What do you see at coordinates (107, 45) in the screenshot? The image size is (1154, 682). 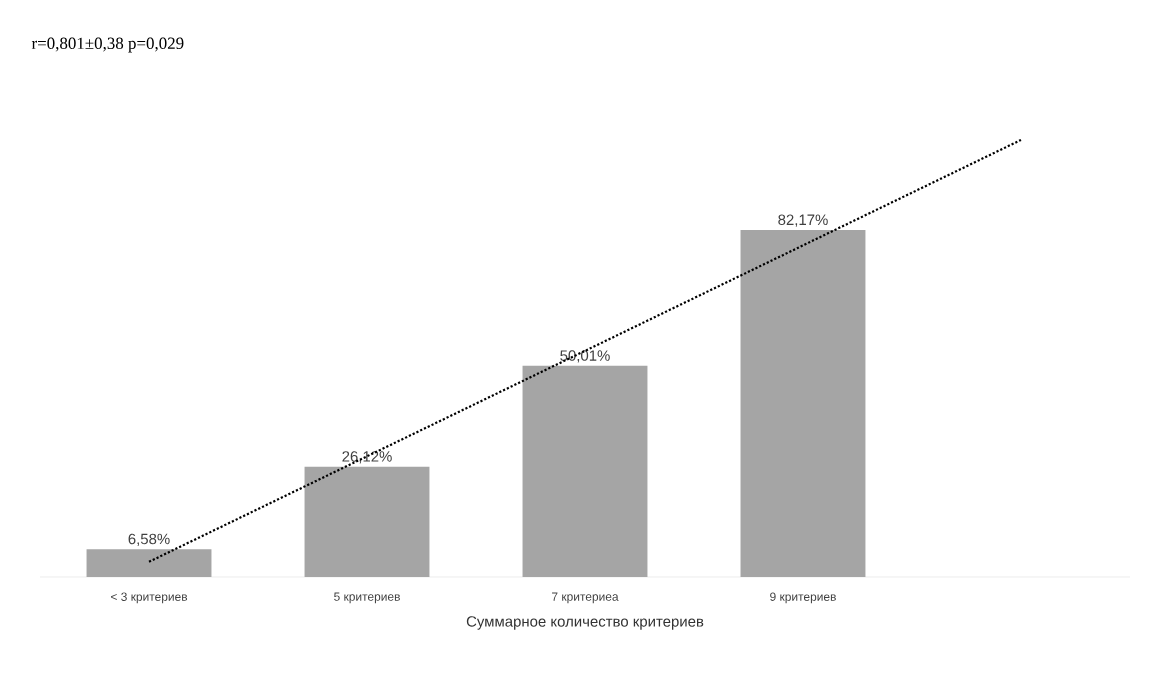 I see `text: r=0,801±0,38 p=0,029` at bounding box center [107, 45].